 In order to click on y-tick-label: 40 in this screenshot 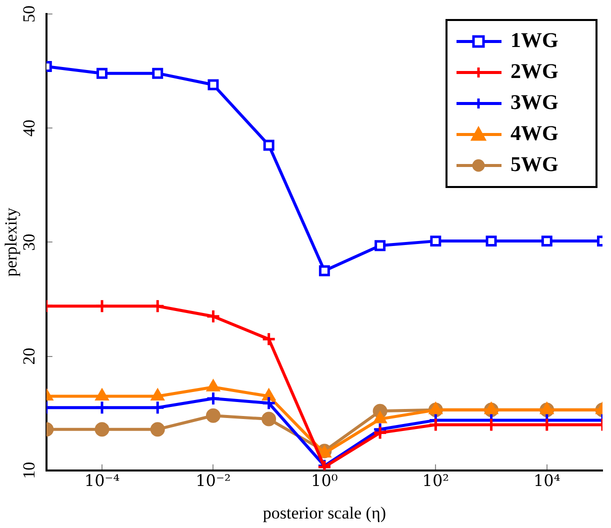, I will do `click(28, 128)`.